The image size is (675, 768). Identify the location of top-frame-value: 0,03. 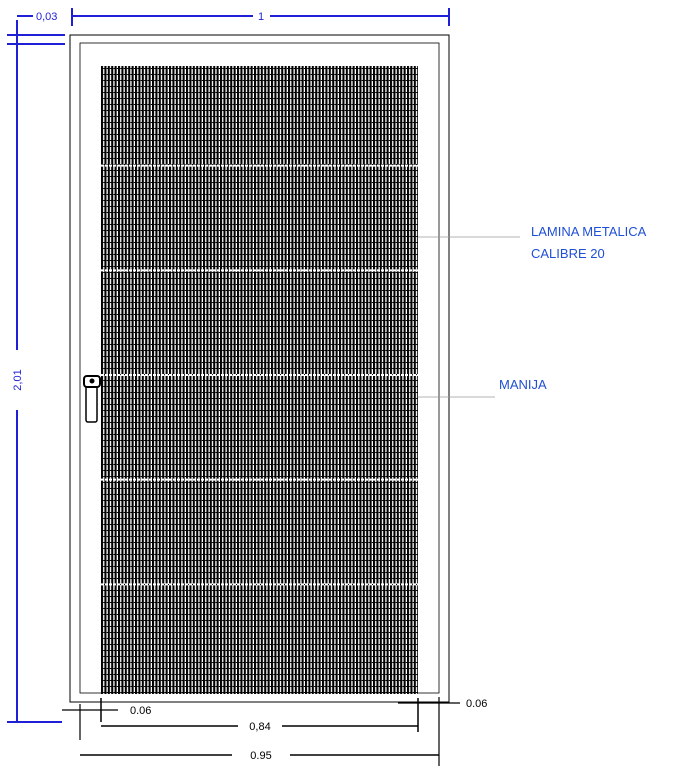
(46, 17).